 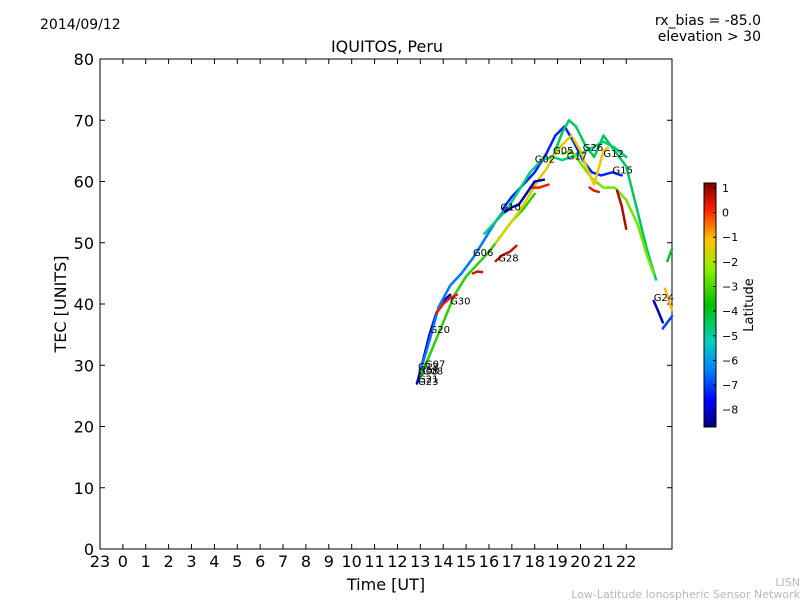 What do you see at coordinates (685, 594) in the screenshot?
I see `footer-org-name: Low-Latitude Ionospheric Sensor Network` at bounding box center [685, 594].